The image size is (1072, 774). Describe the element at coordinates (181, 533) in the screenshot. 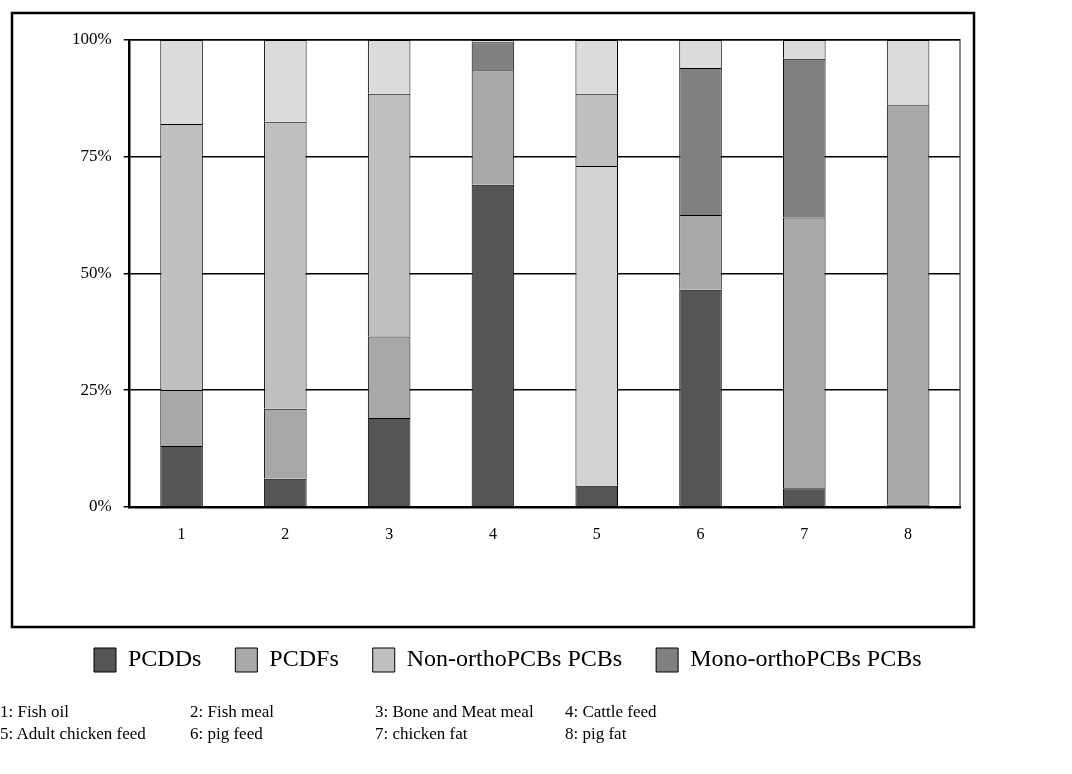

I see `x-tick-label: 1` at that location.